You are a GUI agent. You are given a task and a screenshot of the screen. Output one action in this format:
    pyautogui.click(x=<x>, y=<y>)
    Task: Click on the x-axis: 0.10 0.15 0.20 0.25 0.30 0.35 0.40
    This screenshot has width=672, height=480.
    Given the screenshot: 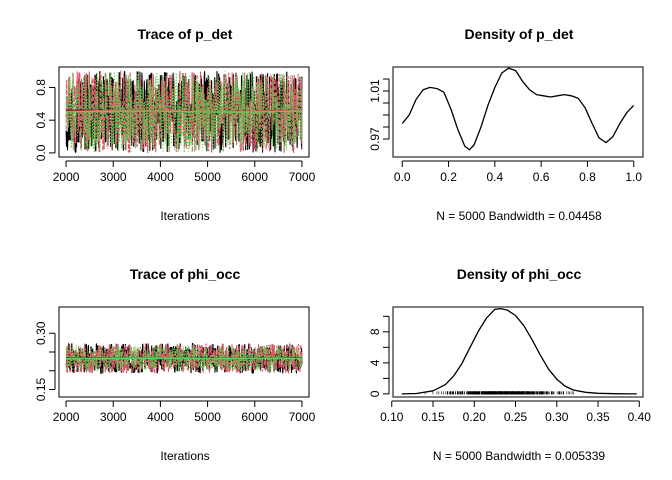 What is the action you would take?
    pyautogui.click(x=516, y=412)
    